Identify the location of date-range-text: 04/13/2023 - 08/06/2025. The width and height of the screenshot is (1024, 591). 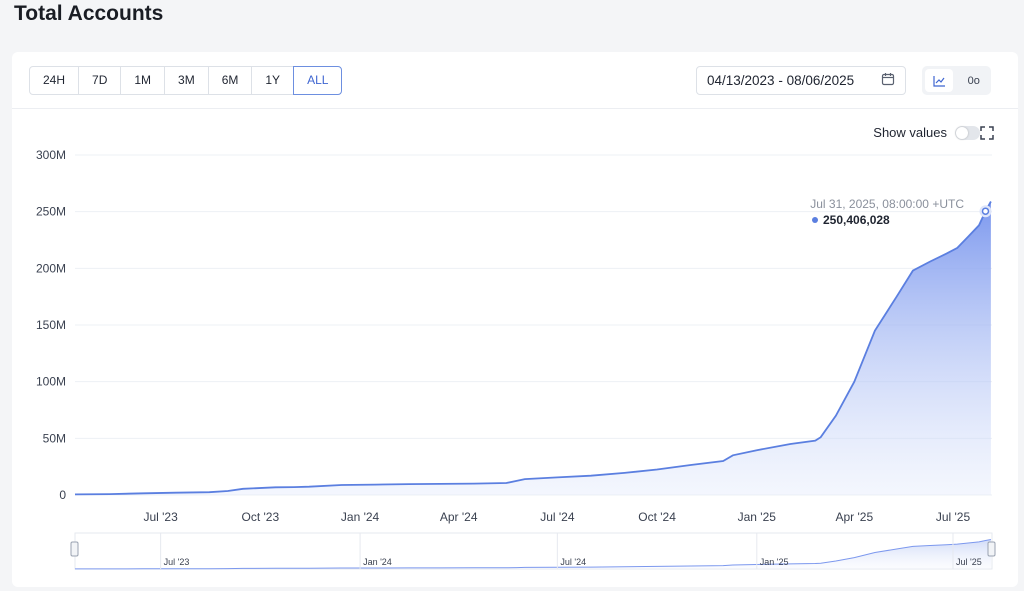
(781, 80).